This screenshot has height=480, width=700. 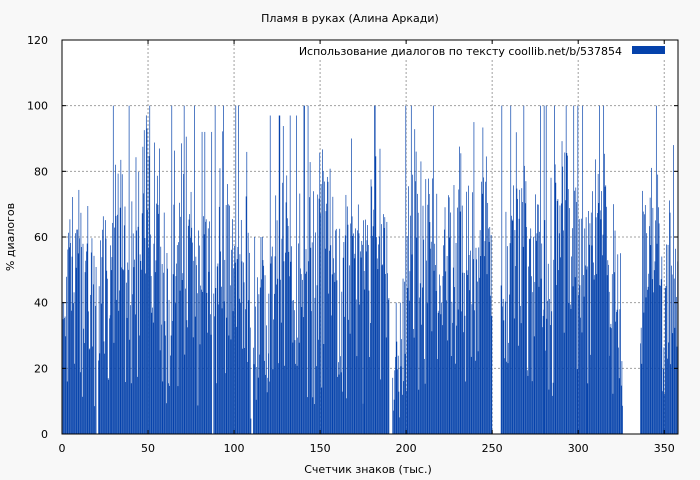 What do you see at coordinates (350, 18) in the screenshot?
I see `chart-title: Пламя в руках (Алина Аркади)` at bounding box center [350, 18].